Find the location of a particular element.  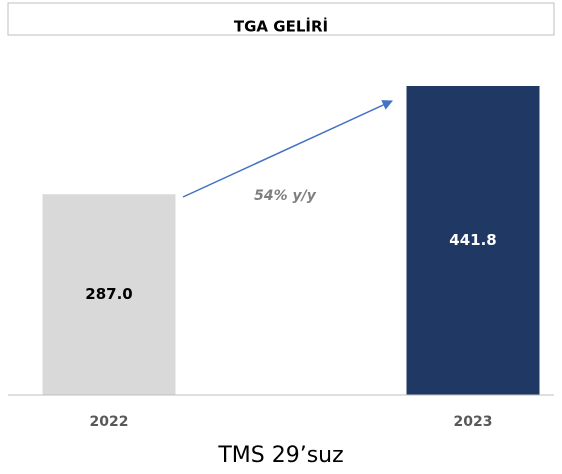

footer: TMS 29’suz is located at coordinates (280, 455).